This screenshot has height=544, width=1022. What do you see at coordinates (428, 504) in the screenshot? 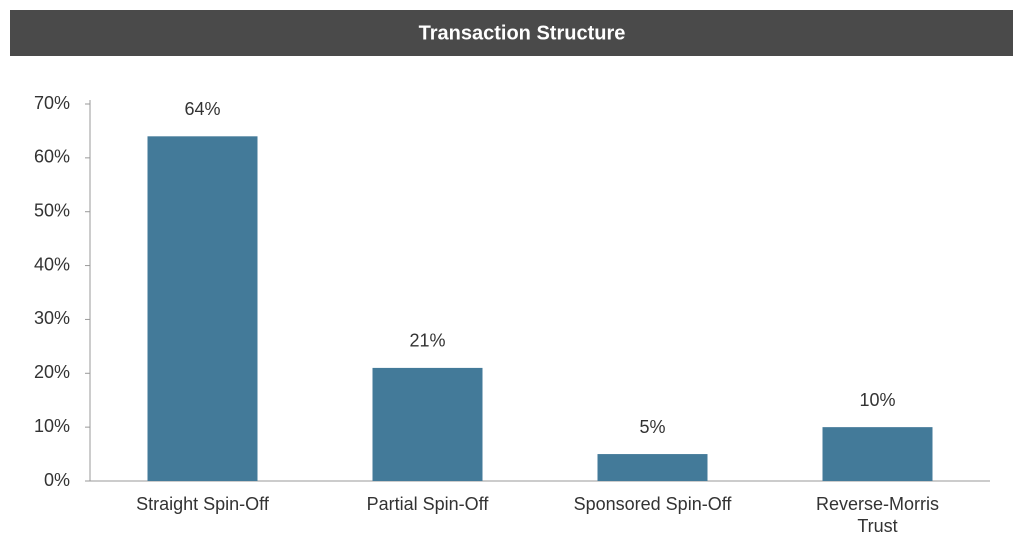
I see `x-tick-label: Partial Spin-Off` at bounding box center [428, 504].